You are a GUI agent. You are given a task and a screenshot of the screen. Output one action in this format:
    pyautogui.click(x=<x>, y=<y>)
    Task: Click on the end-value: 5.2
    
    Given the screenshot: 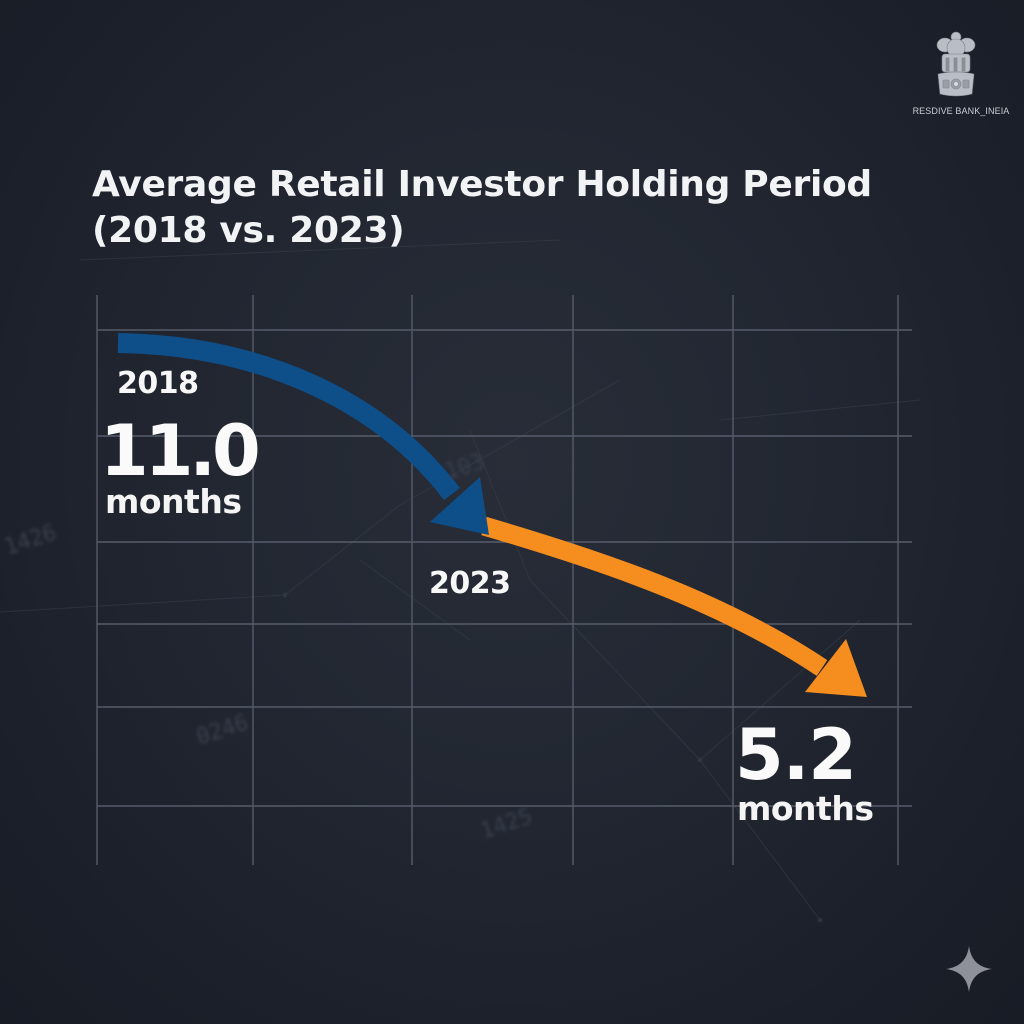 What is the action you would take?
    pyautogui.click(x=796, y=755)
    